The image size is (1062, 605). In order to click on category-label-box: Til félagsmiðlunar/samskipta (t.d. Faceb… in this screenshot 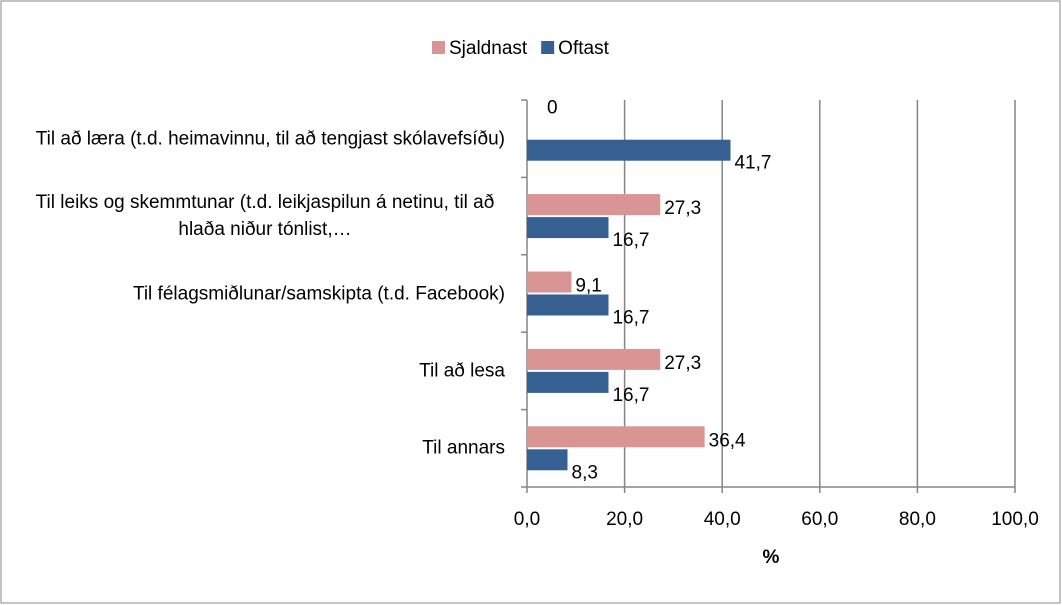, I will do `click(260, 293)`.